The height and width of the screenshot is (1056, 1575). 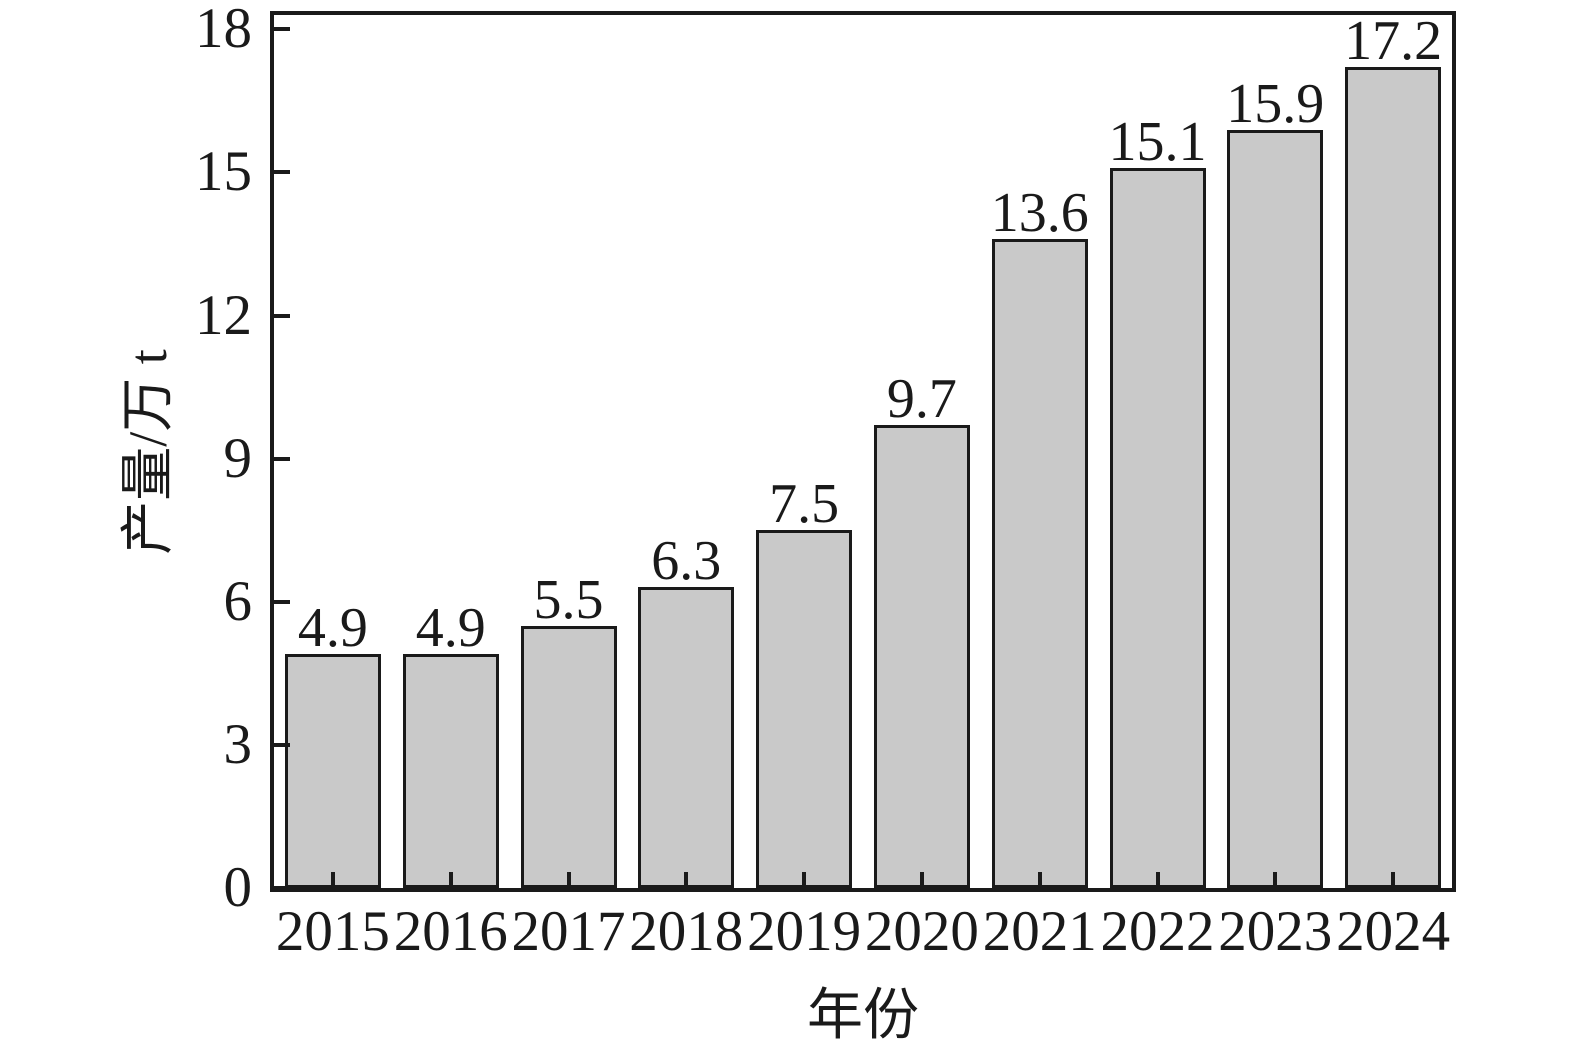 What do you see at coordinates (568, 599) in the screenshot?
I see `bar-value-label-2017: 5.5` at bounding box center [568, 599].